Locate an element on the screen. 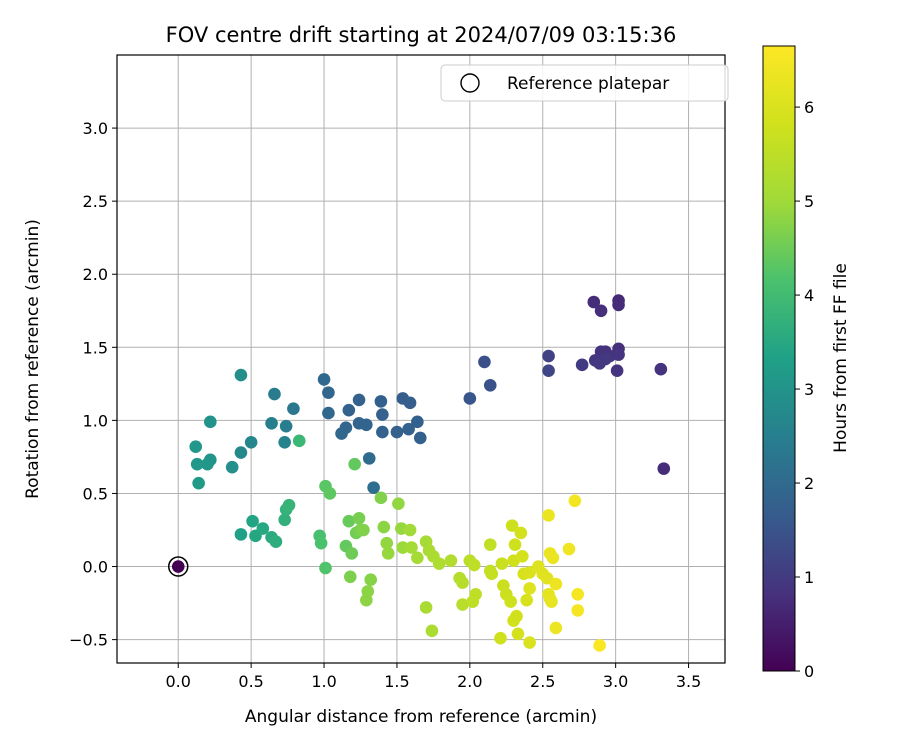  colorbar-tick-label: 0 is located at coordinates (809, 671).